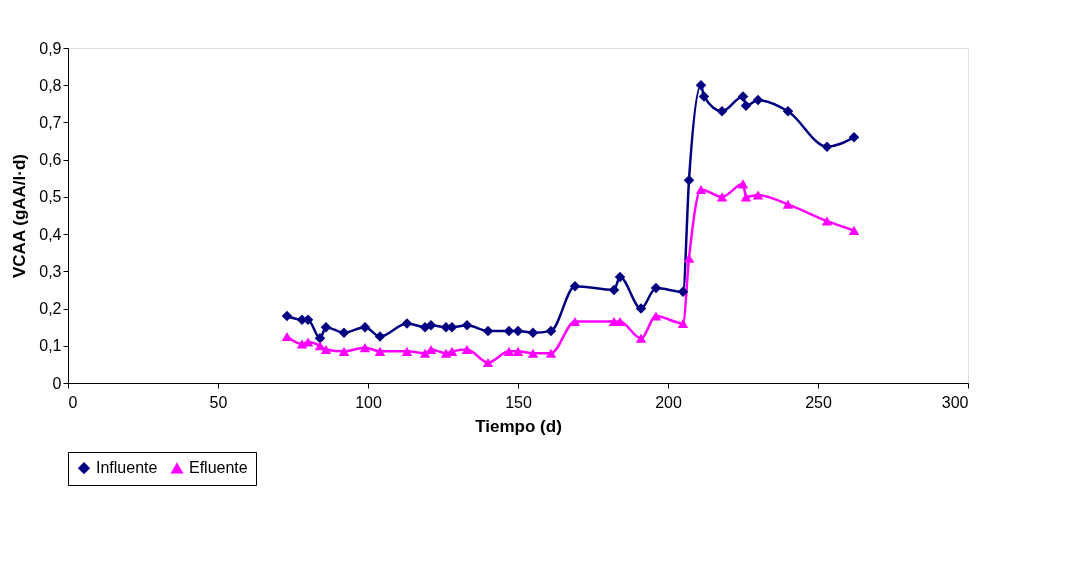 Image resolution: width=1065 pixels, height=570 pixels. I want to click on y-tick-label: 0,3, so click(50, 271).